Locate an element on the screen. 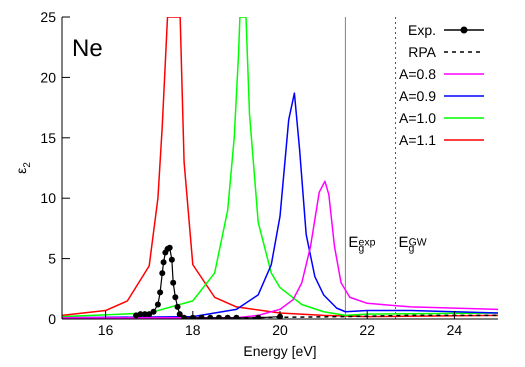 The width and height of the screenshot is (525, 367). y-tick-label: 10 is located at coordinates (48, 198).